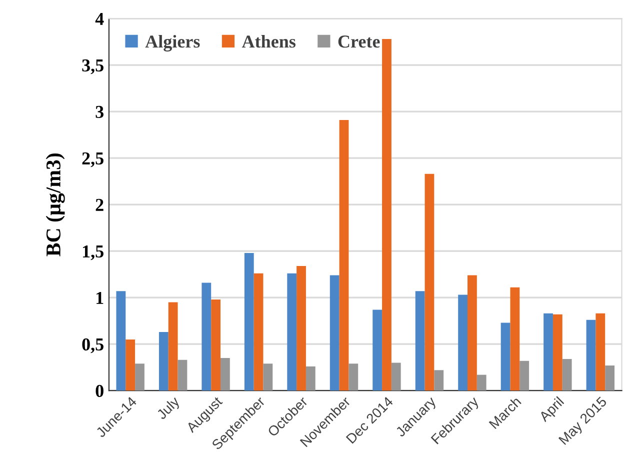  Describe the element at coordinates (100, 298) in the screenshot. I see `y-tick-label: 1` at that location.